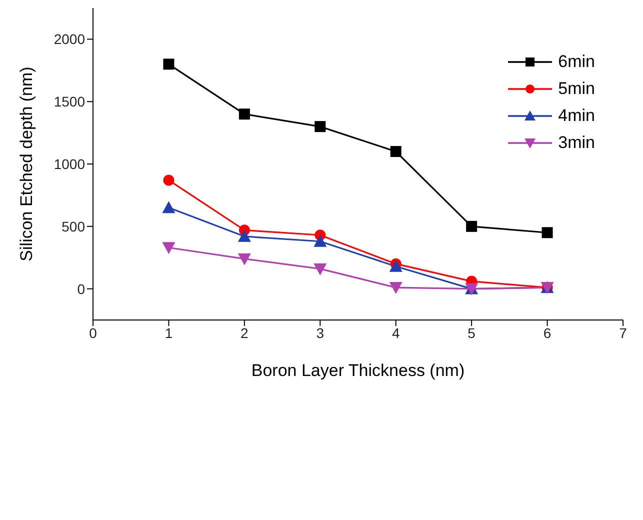  I want to click on x-tick-label: 1, so click(168, 332).